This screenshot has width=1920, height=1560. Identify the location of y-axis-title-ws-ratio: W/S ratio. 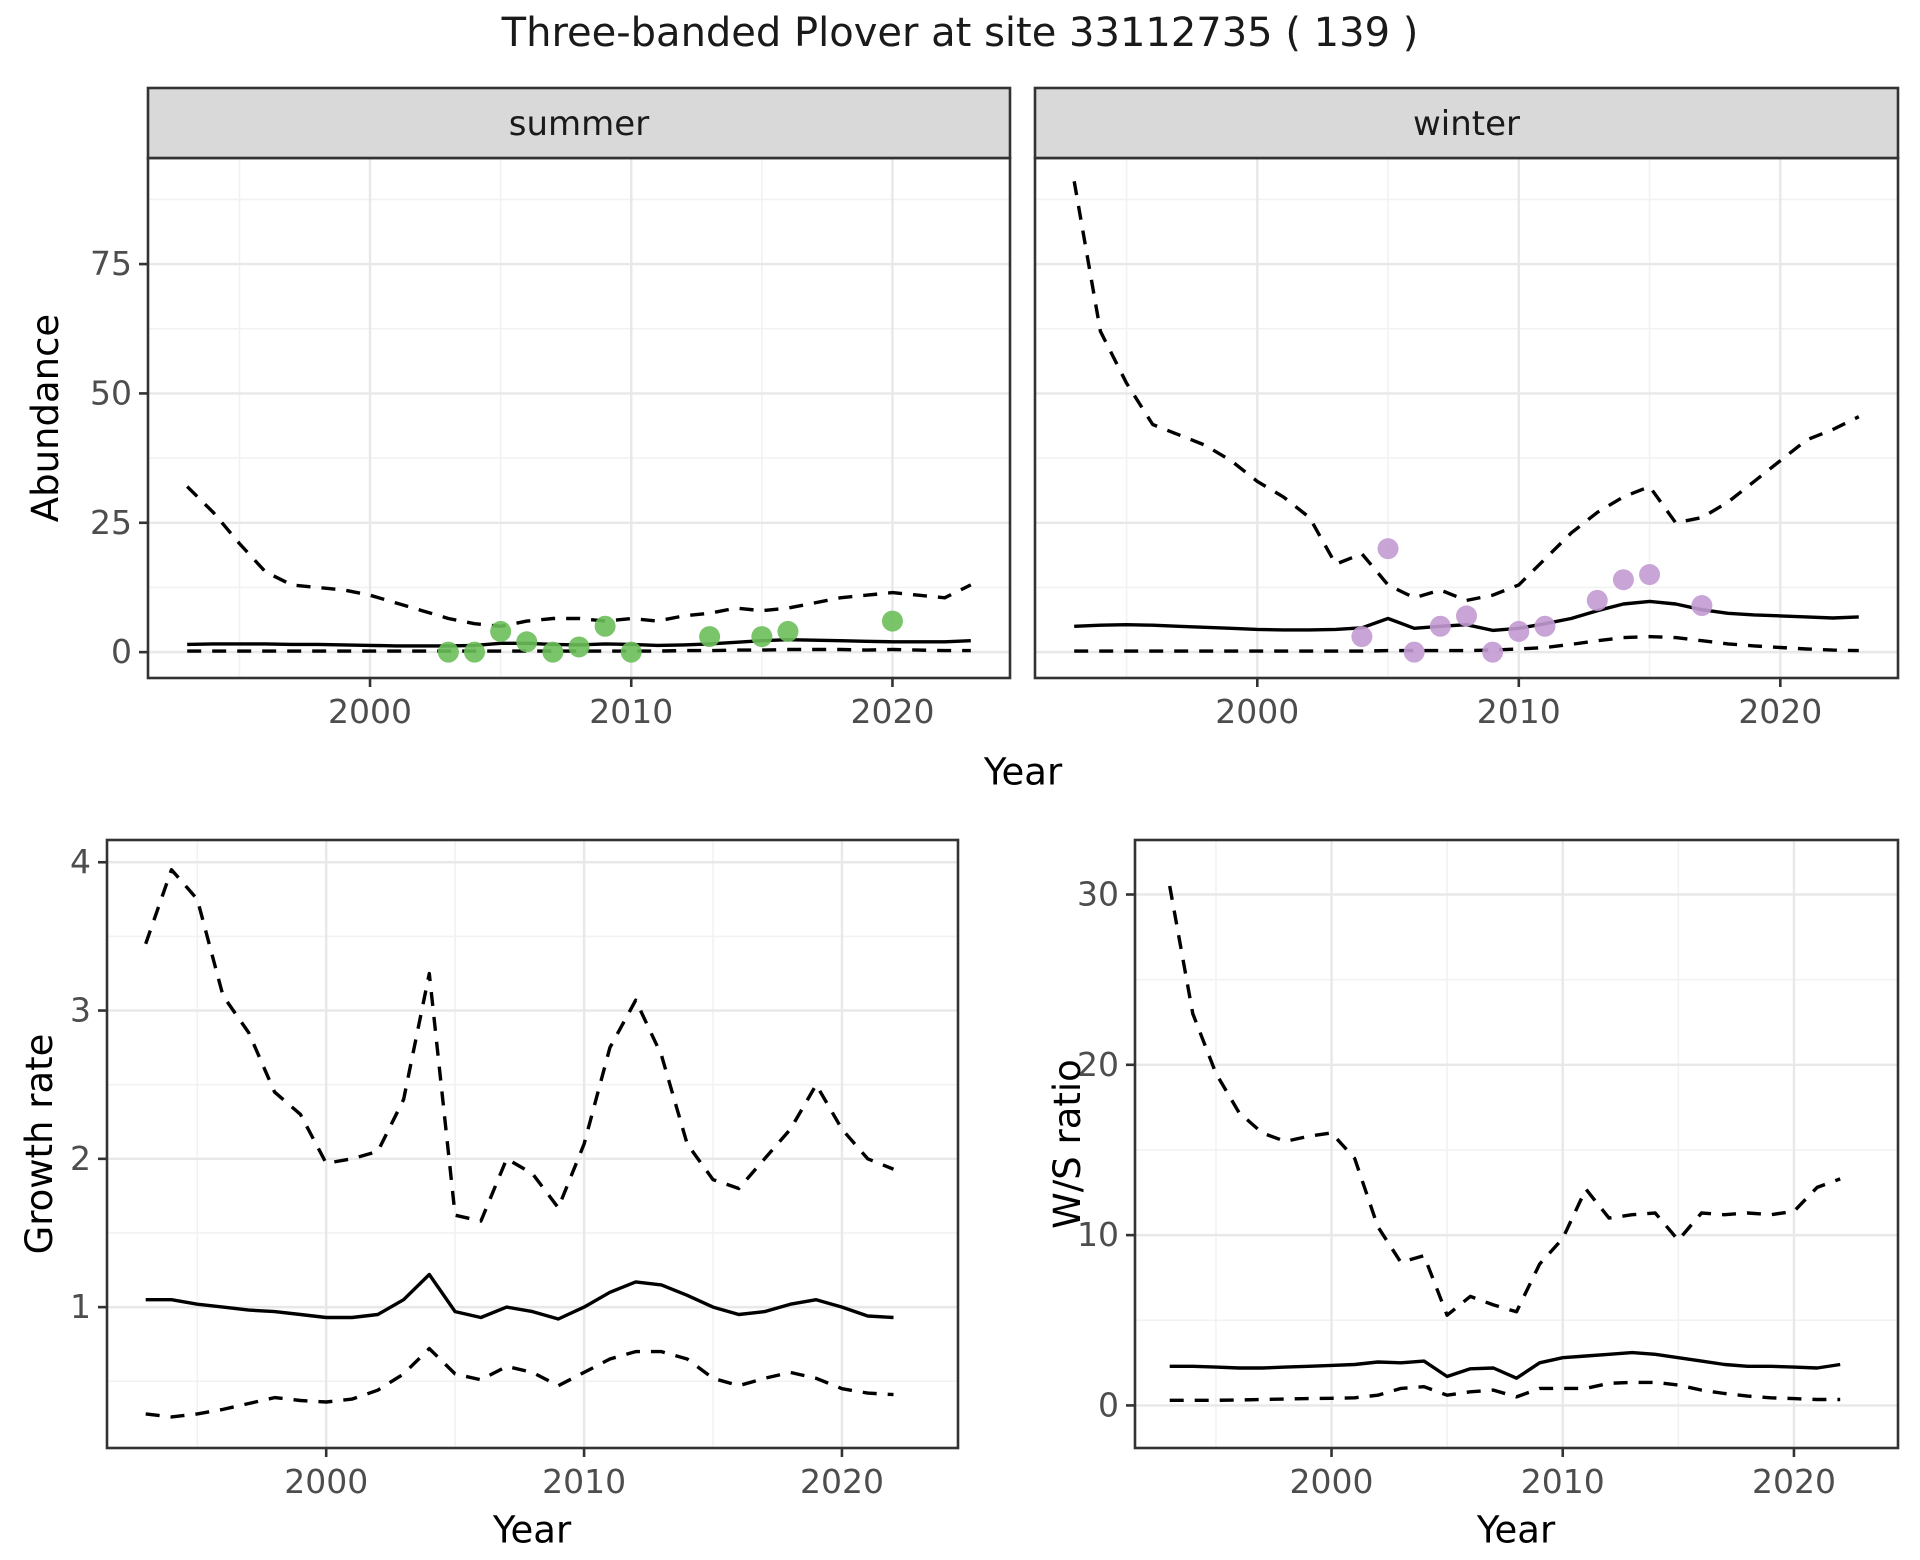
(1067, 1144).